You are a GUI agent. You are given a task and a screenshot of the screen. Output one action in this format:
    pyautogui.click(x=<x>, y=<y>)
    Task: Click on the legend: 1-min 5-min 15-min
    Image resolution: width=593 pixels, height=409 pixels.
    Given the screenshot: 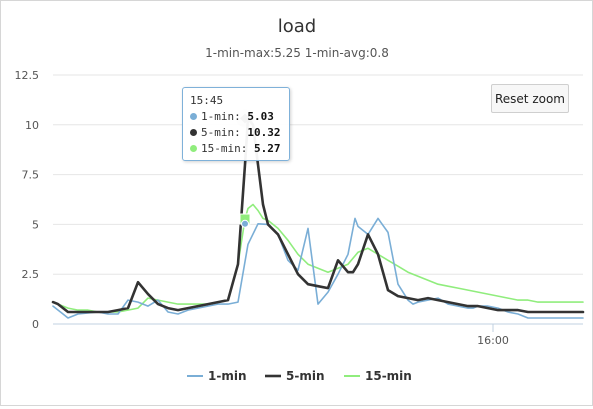 What is the action you would take?
    pyautogui.click(x=299, y=376)
    